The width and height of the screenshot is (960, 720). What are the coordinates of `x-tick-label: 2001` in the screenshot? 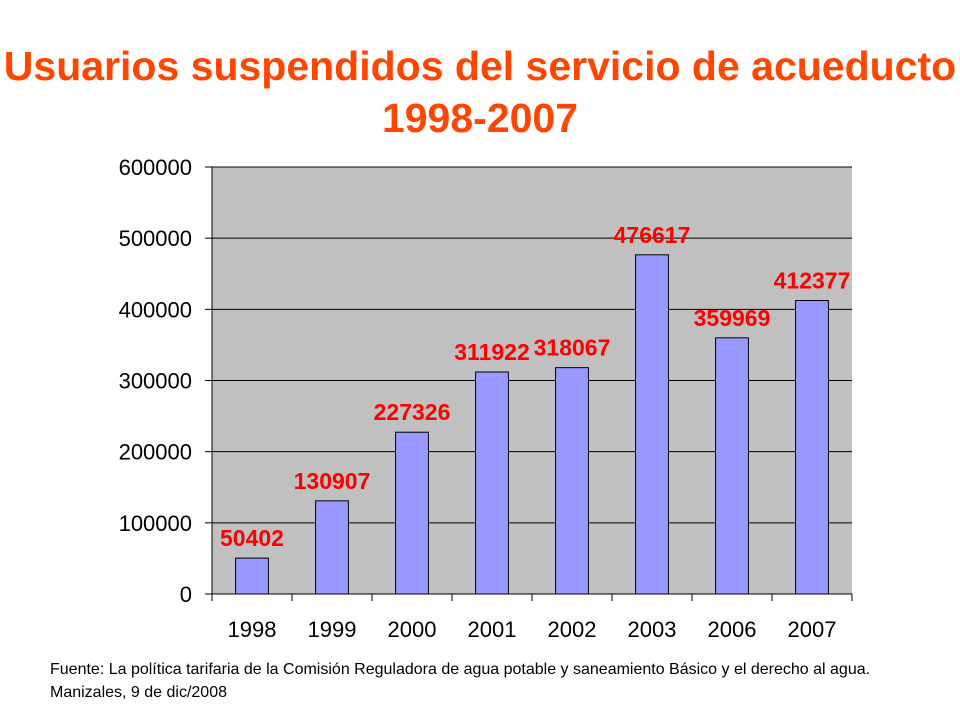 It's located at (492, 629).